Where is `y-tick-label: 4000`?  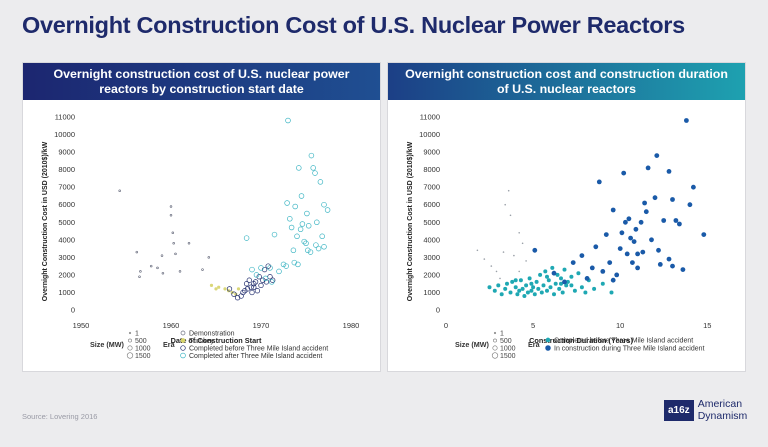
y-tick-label: 4000 is located at coordinates (66, 239).